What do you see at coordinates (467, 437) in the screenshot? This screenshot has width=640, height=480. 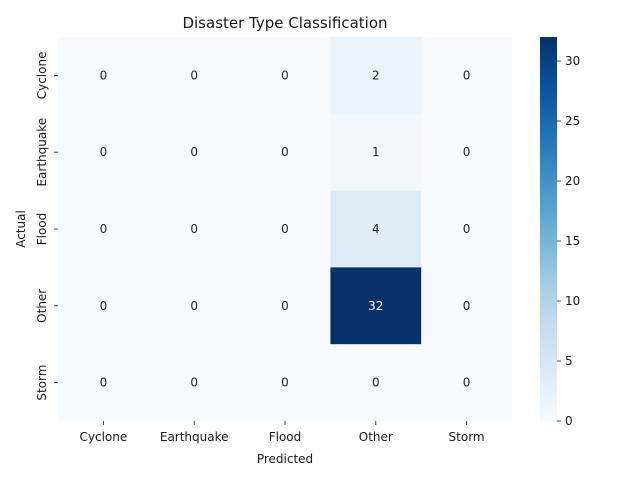 I see `x-tick-label: Storm` at bounding box center [467, 437].